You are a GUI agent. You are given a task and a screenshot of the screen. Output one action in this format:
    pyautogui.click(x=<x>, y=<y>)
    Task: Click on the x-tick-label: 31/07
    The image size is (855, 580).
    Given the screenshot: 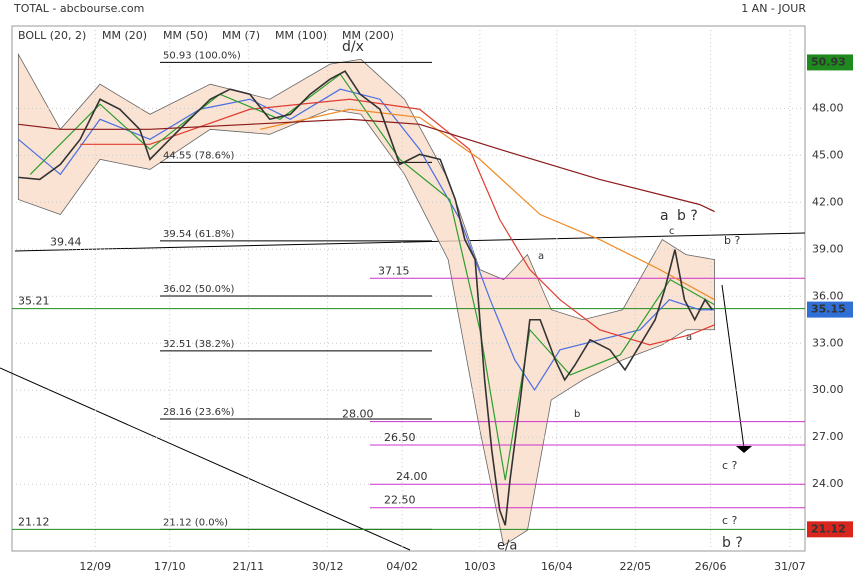 What is the action you would take?
    pyautogui.click(x=790, y=566)
    